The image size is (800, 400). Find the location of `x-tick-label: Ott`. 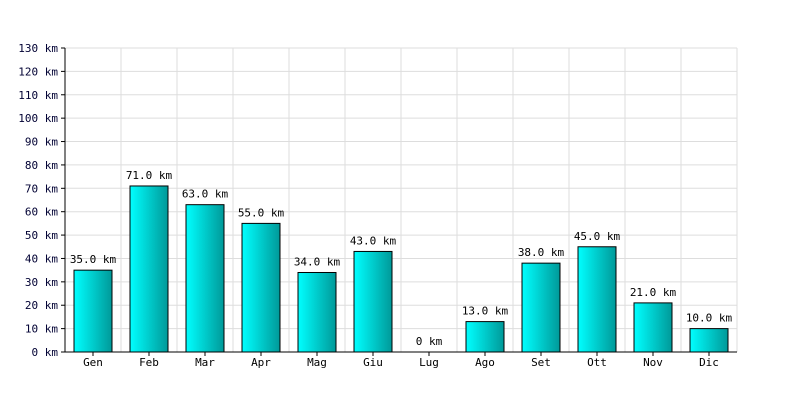

x-tick-label: Ott is located at coordinates (597, 362).